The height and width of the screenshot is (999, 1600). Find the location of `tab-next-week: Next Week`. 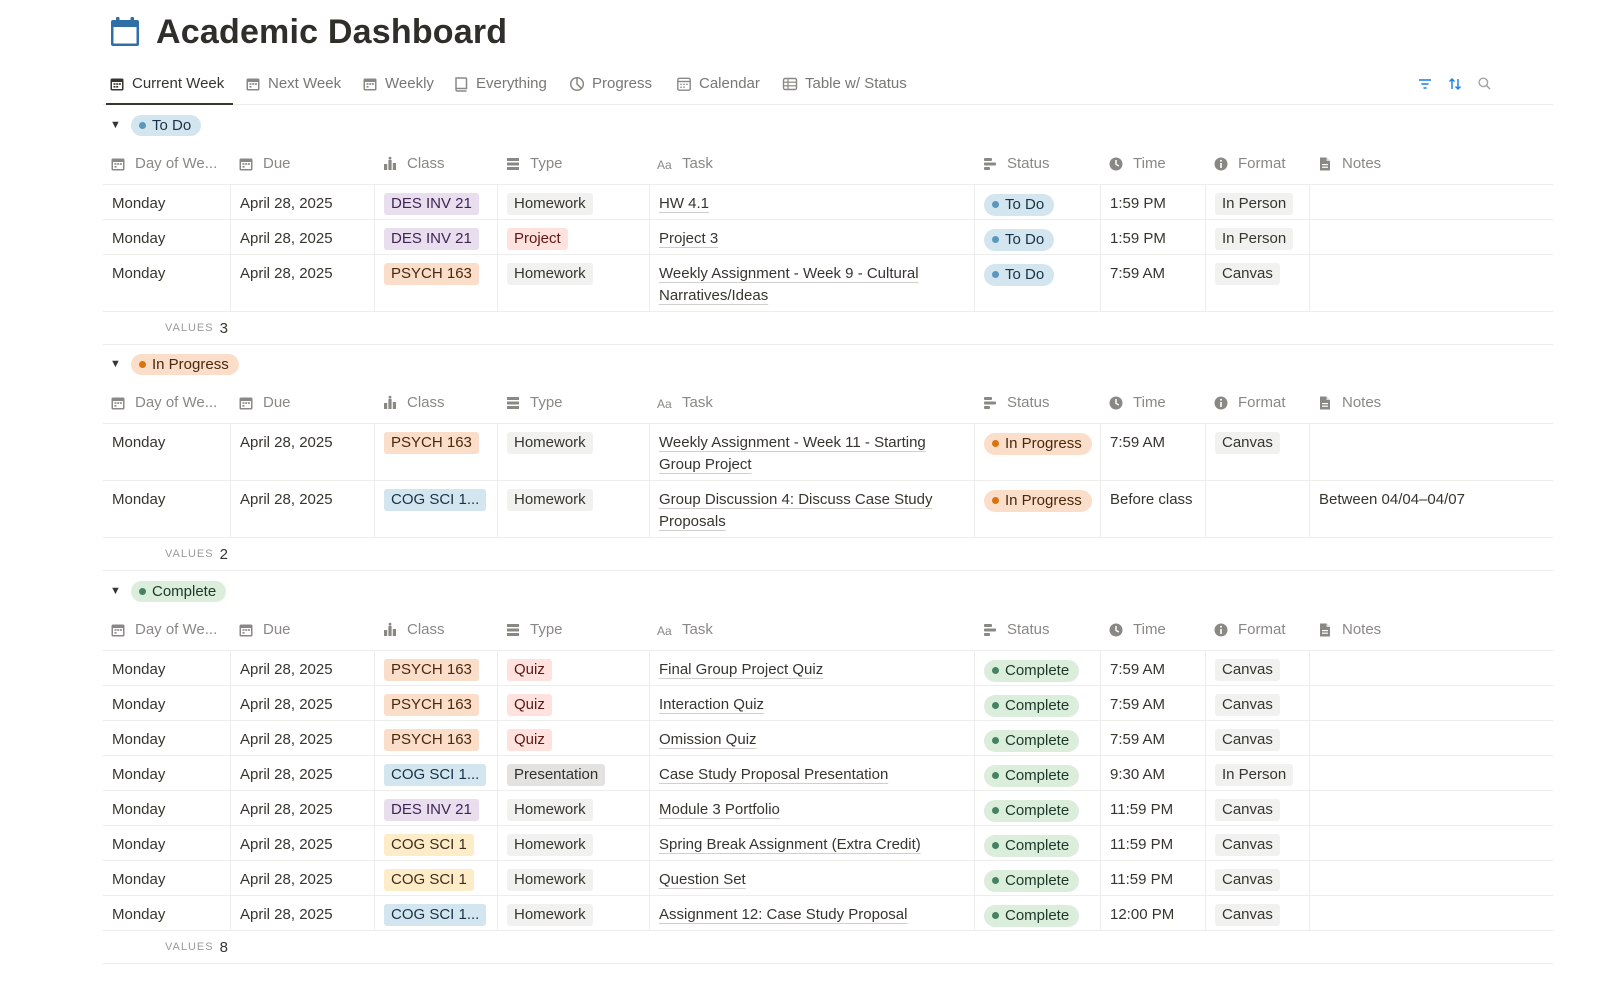

tab-next-week: Next Week is located at coordinates (293, 83).